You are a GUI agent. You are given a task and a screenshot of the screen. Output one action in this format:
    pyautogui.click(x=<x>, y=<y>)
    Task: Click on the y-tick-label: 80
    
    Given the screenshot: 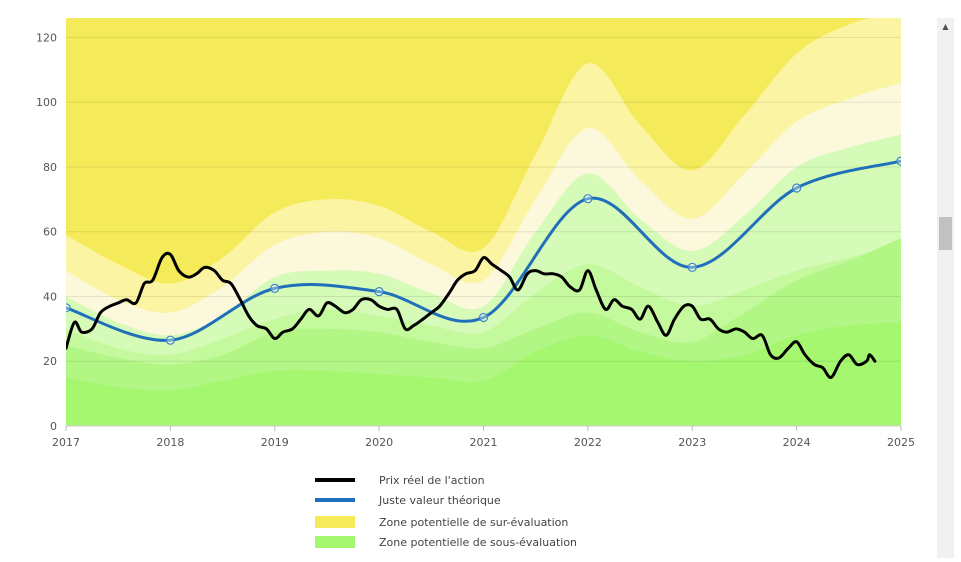 What is the action you would take?
    pyautogui.click(x=50, y=167)
    